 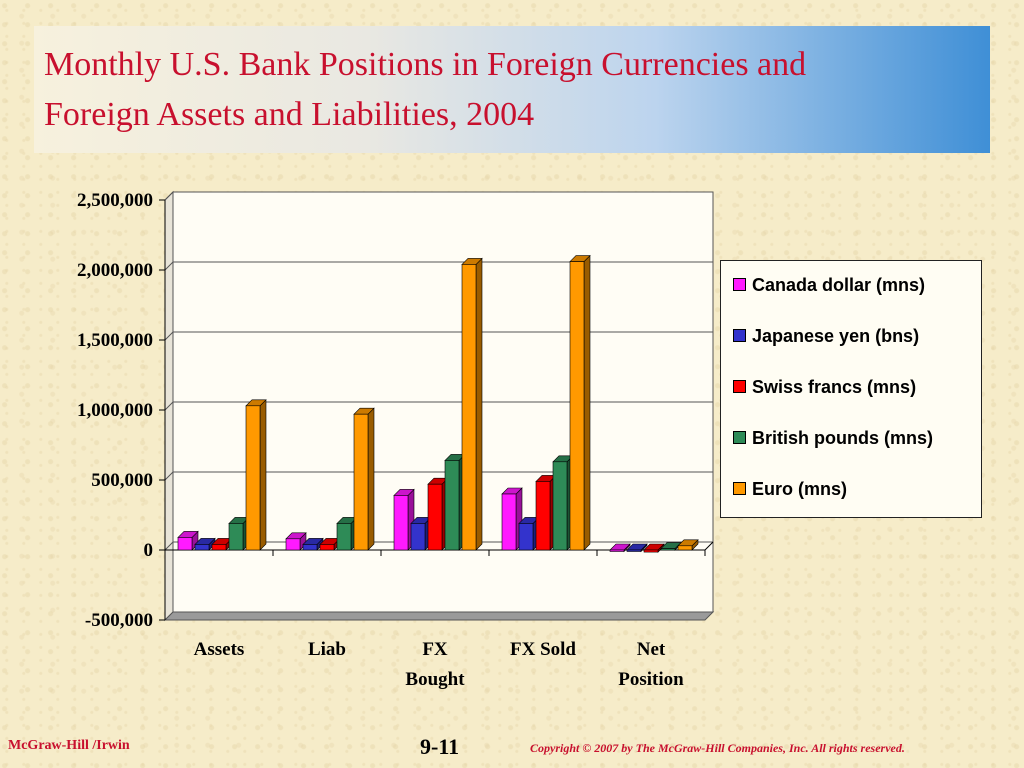 I want to click on y-tick-label: 2,000,000, so click(x=115, y=270).